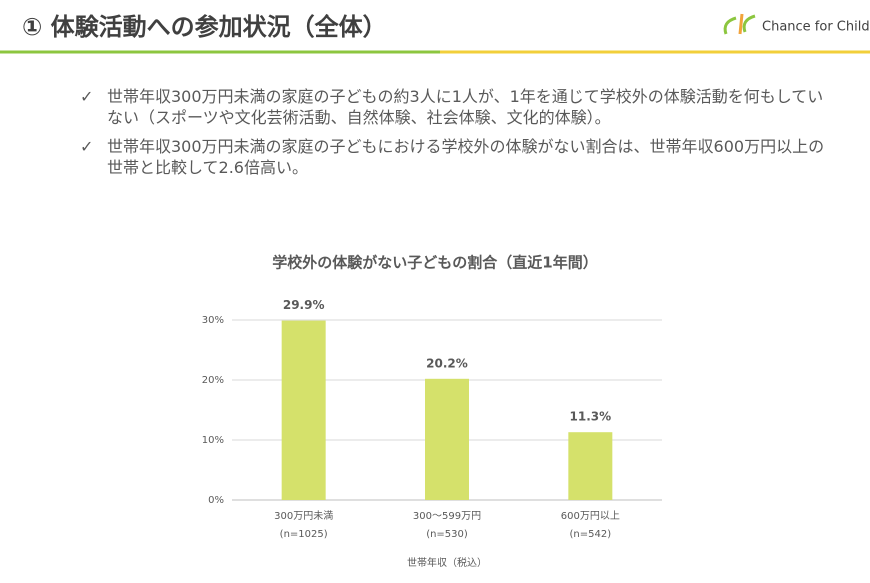  What do you see at coordinates (304, 305) in the screenshot?
I see `value-label: 29.9%` at bounding box center [304, 305].